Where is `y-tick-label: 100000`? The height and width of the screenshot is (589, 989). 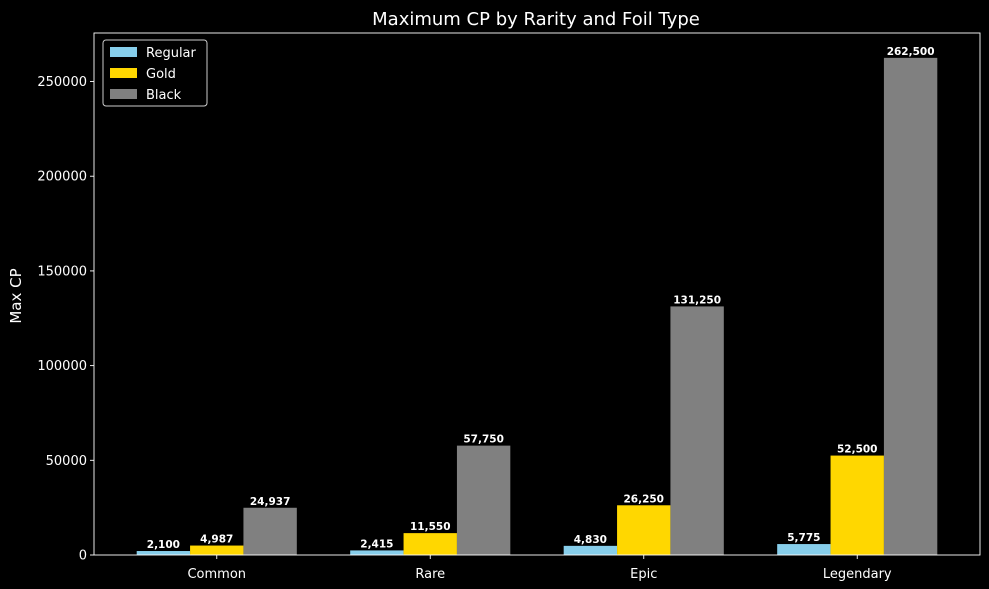
y-tick-label: 100000 is located at coordinates (62, 366).